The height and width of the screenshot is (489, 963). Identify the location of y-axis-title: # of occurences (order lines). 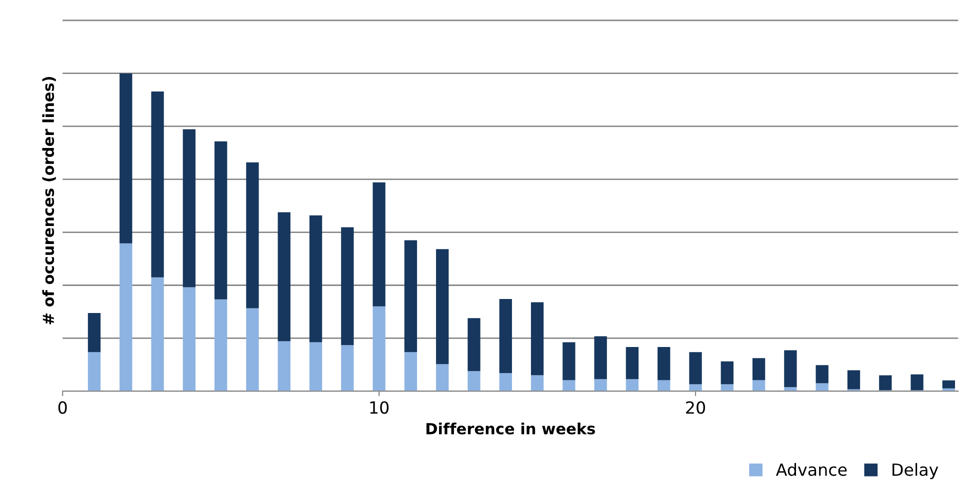
(49, 200).